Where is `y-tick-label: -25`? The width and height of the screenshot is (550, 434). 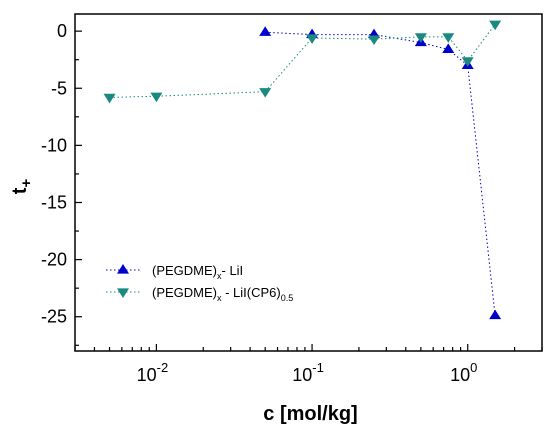
y-tick-label: -25 is located at coordinates (54, 317).